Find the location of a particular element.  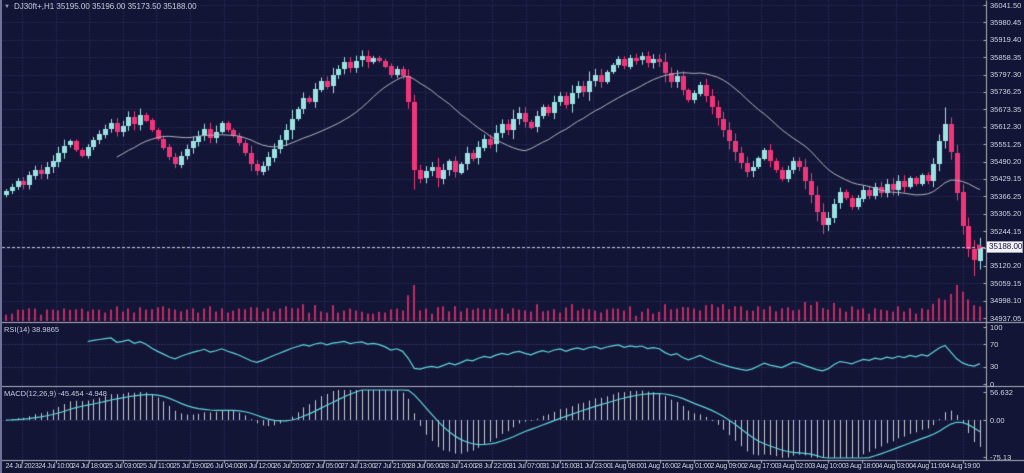

time-axis-label: 27 Jul 21:00 is located at coordinates (391, 466).